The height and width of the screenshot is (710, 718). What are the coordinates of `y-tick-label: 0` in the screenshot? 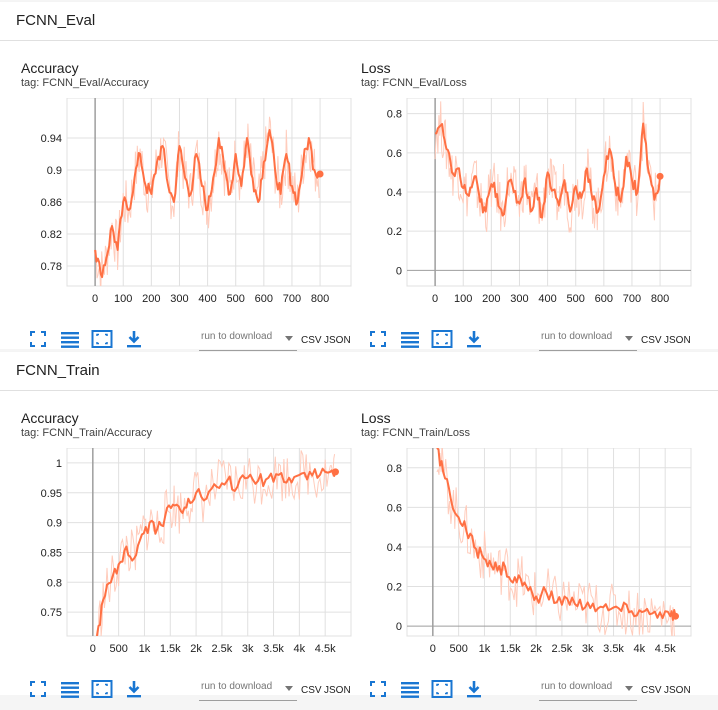 It's located at (399, 627).